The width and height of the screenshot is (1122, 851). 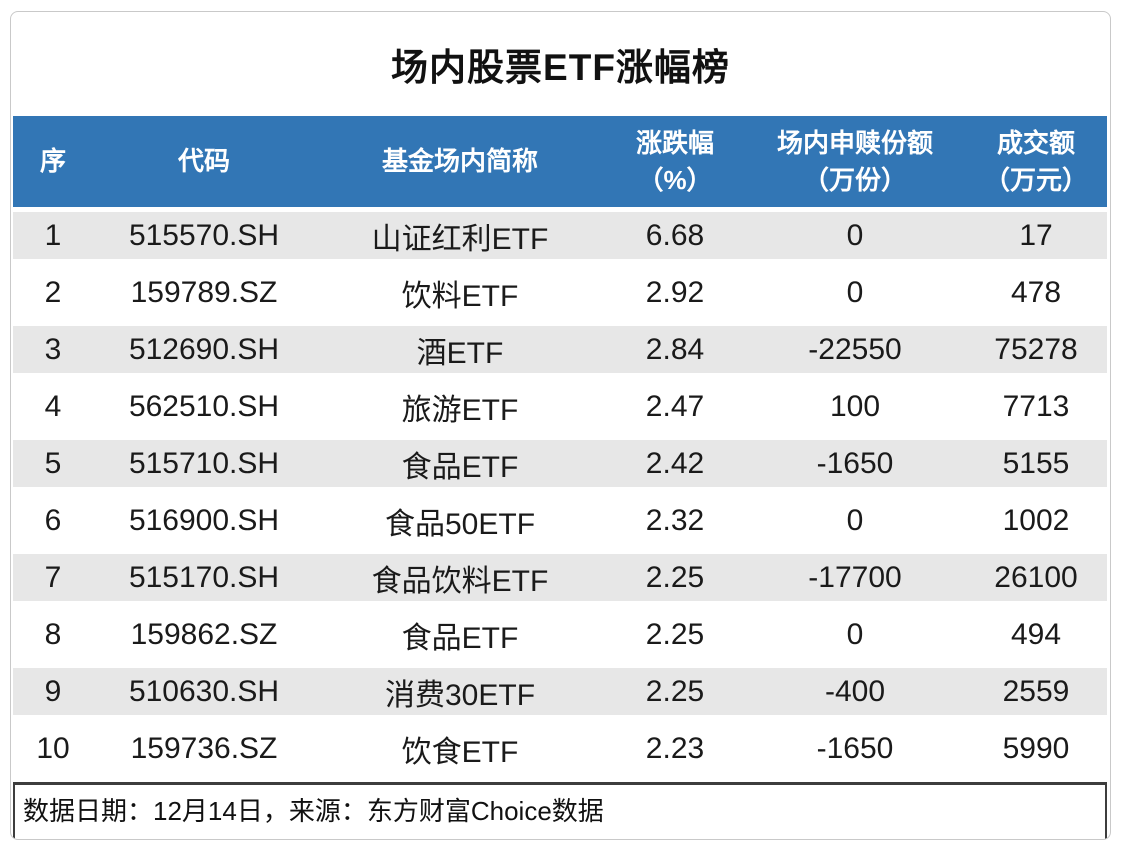 What do you see at coordinates (204, 748) in the screenshot?
I see `table-cell: 159736.SZ` at bounding box center [204, 748].